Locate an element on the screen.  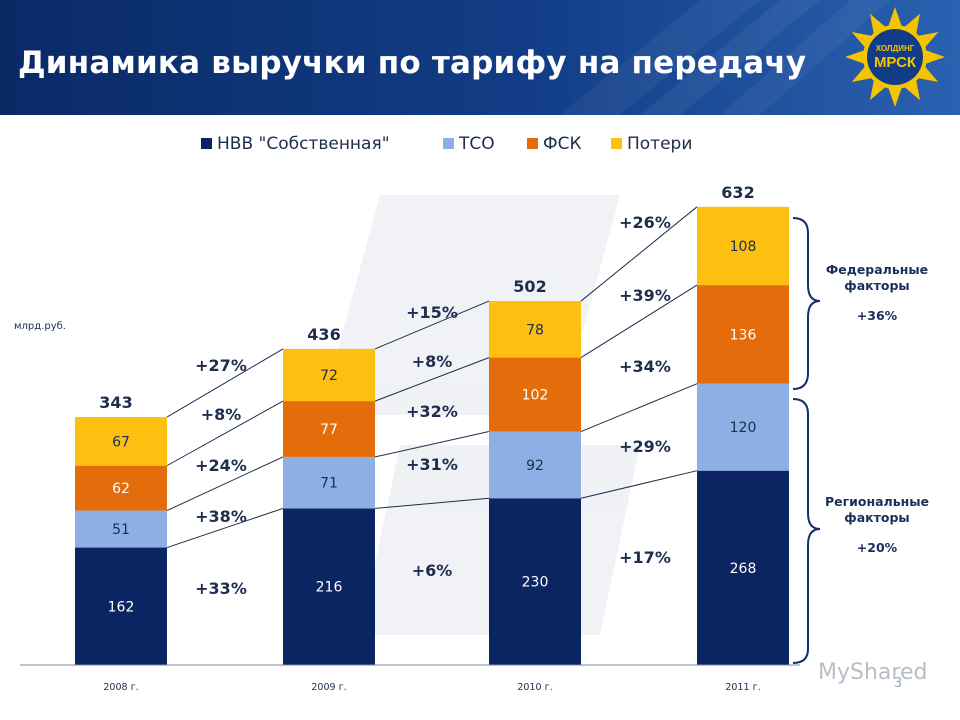
regional-bracket is located at coordinates (806, 531).